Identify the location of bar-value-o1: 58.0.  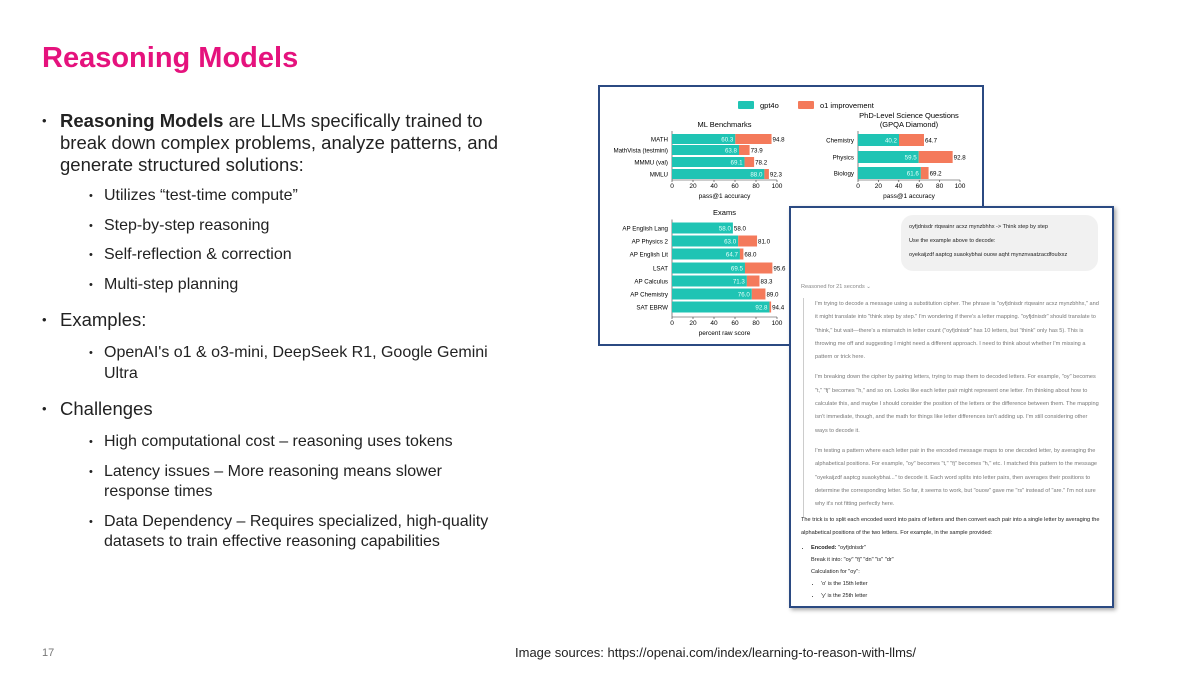
(740, 228).